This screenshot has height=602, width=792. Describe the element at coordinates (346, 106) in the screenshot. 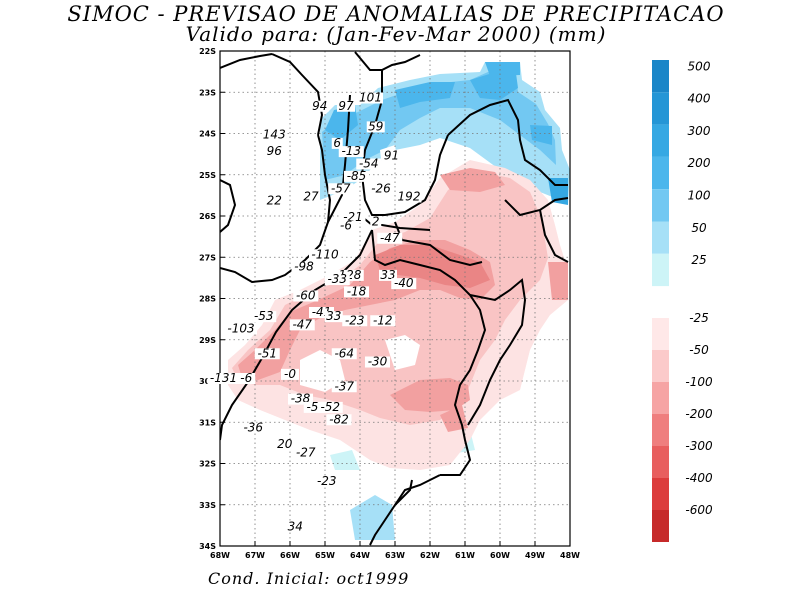

I see `contour-label-text: 97` at that location.